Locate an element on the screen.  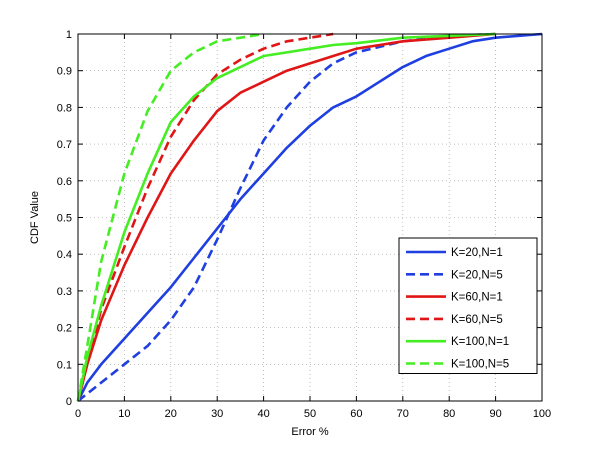
x-tick-label: 50 is located at coordinates (310, 414).